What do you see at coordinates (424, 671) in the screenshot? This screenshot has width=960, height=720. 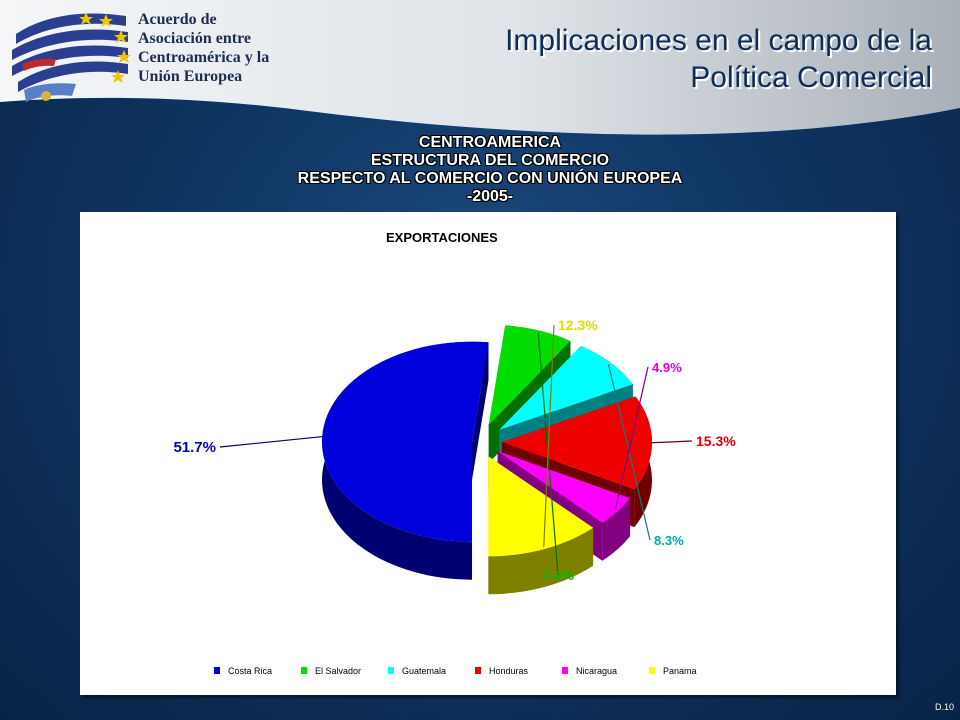 I see `legend-label-2: Guatemala` at bounding box center [424, 671].